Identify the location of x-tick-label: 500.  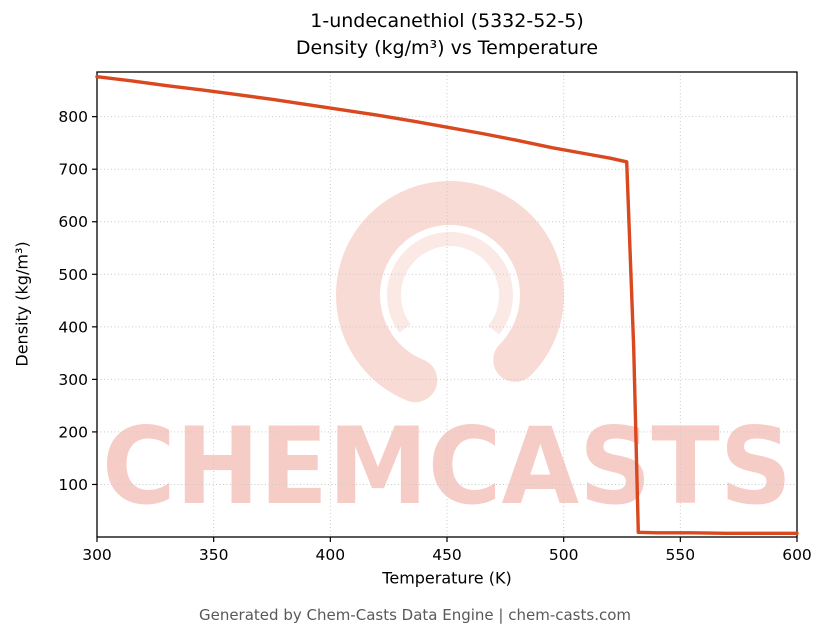
(564, 555).